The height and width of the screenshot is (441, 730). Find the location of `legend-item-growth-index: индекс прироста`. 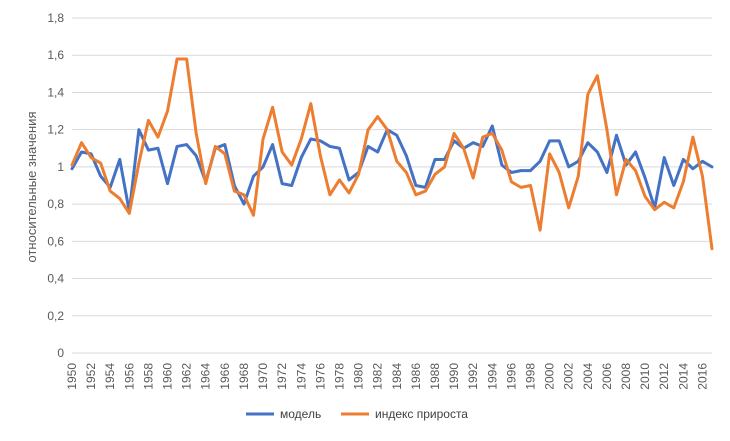

legend-item-growth-index: индекс прироста is located at coordinates (404, 414).